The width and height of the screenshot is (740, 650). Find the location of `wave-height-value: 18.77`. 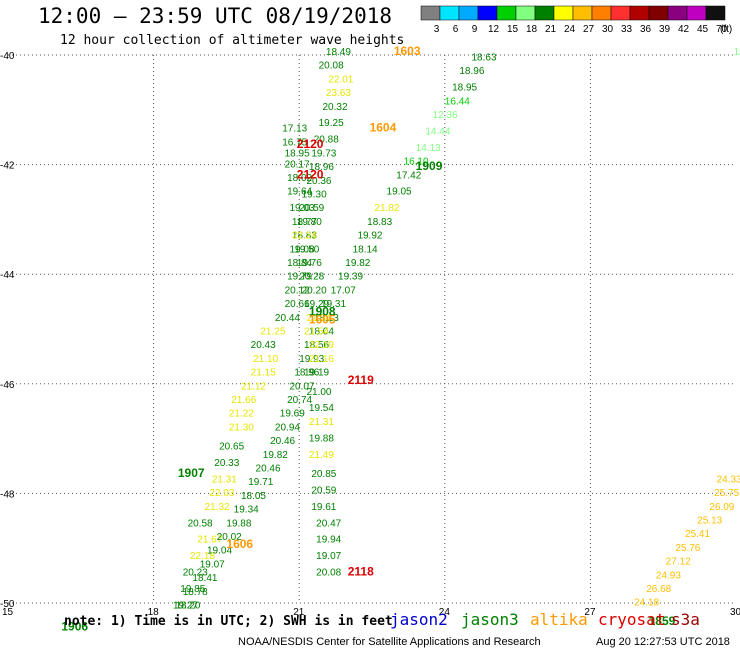

wave-height-value: 18.77 is located at coordinates (304, 222).